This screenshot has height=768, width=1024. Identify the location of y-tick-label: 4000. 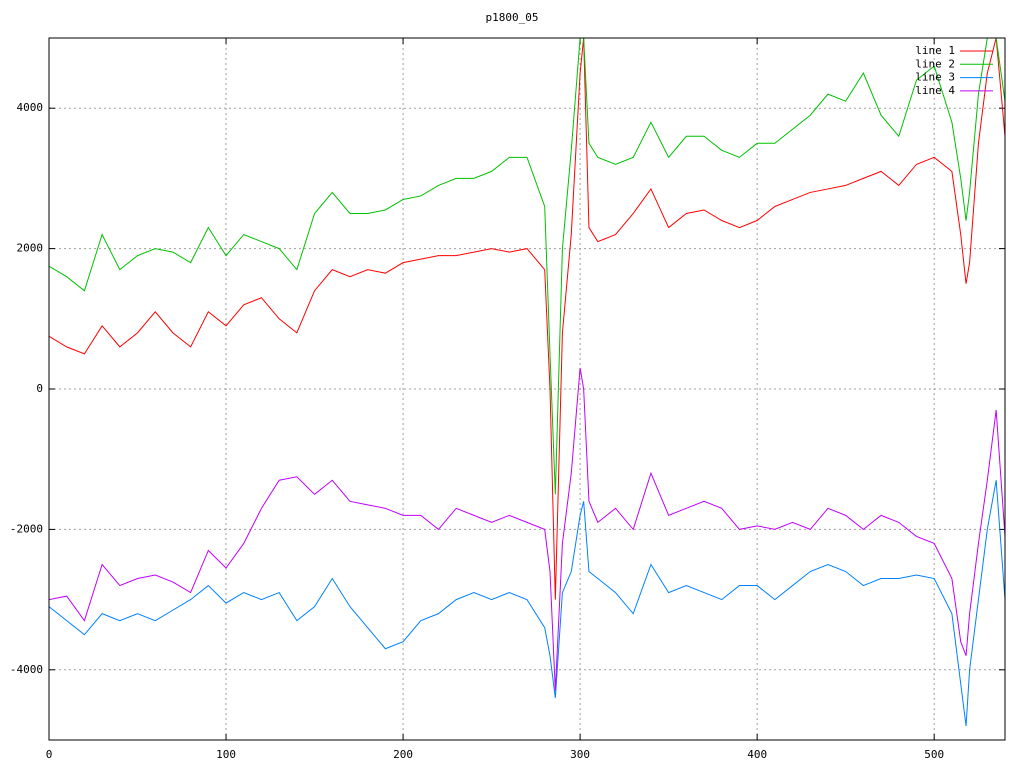
(30, 107).